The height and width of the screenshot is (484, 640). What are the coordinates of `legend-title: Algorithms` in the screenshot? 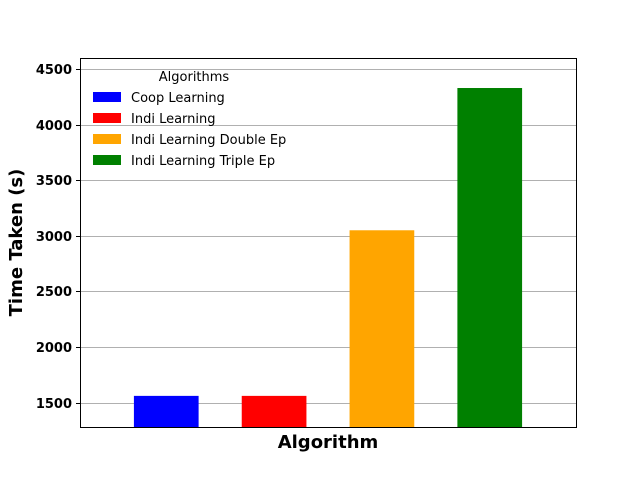 It's located at (194, 77).